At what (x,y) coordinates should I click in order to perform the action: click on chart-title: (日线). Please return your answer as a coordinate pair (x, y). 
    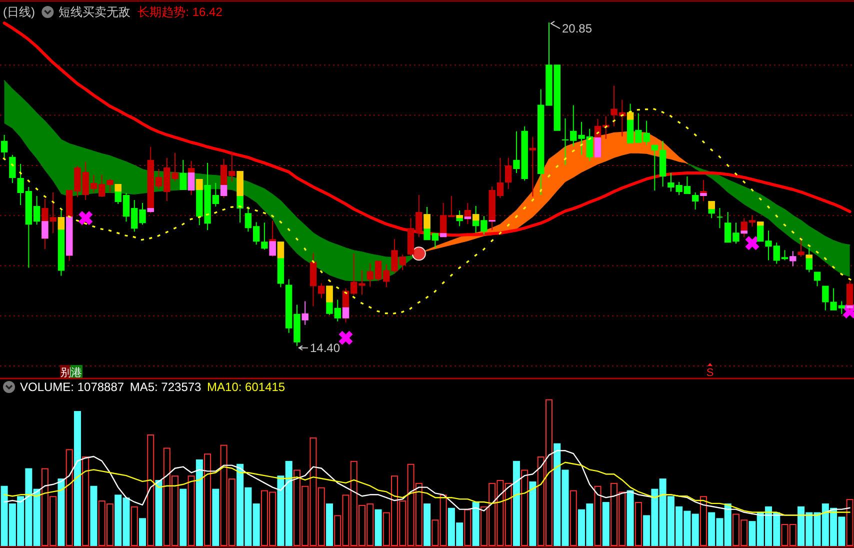
    Looking at the image, I should click on (19, 12).